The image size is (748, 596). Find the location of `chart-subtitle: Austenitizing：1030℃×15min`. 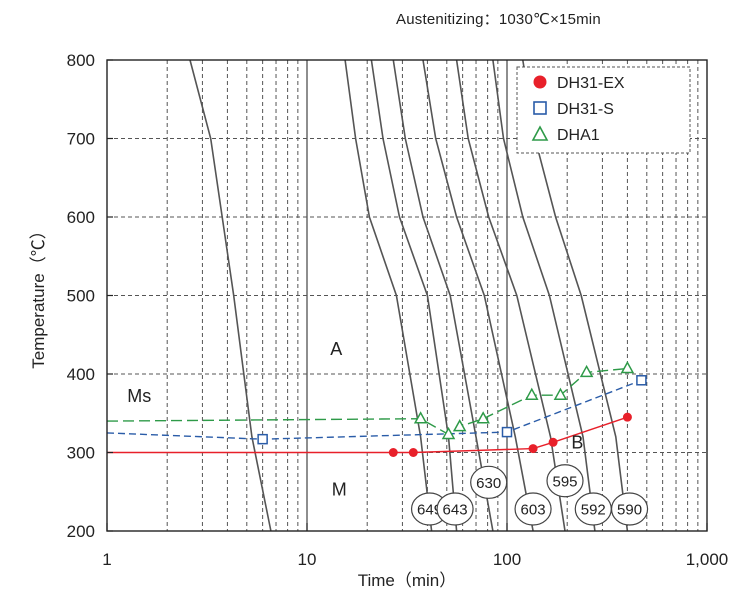

chart-subtitle: Austenitizing：1030℃×15min is located at coordinates (498, 19).